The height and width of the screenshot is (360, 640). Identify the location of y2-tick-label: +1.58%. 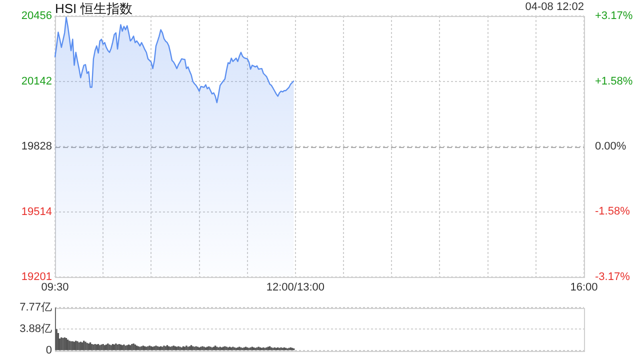
(614, 81).